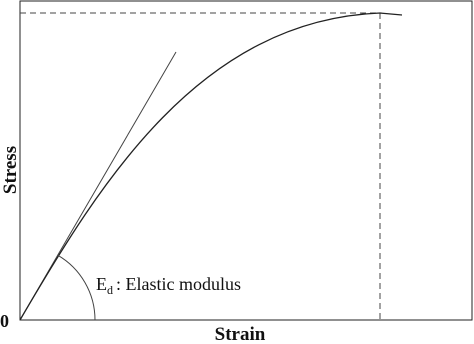 This screenshot has width=474, height=344. What do you see at coordinates (76, 287) in the screenshot?
I see `modulus-angle-arc` at bounding box center [76, 287].